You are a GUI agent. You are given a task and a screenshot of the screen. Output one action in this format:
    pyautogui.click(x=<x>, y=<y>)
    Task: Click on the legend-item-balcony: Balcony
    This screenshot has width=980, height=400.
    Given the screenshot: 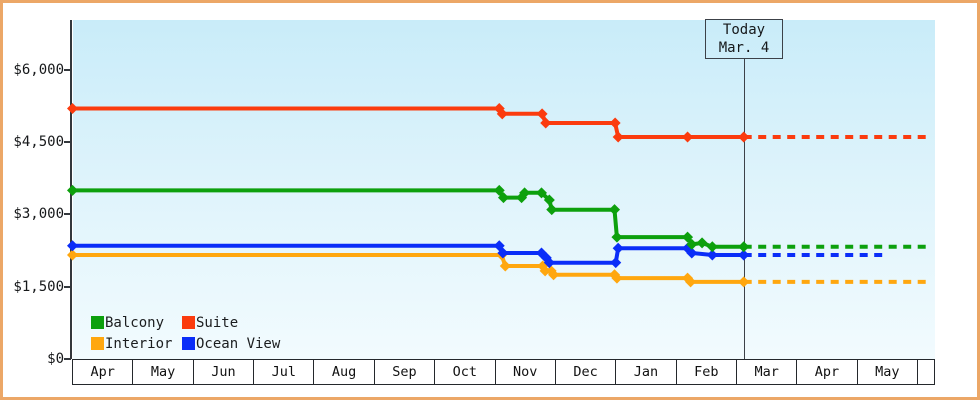 What is the action you would take?
    pyautogui.click(x=136, y=323)
    